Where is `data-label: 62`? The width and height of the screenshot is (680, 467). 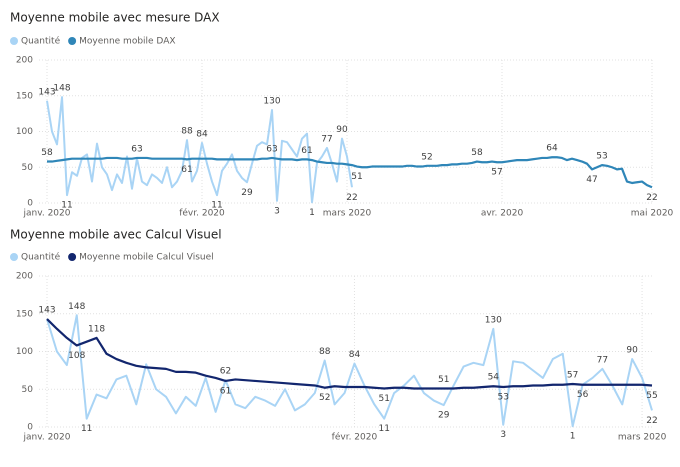
data-label: 62 is located at coordinates (225, 372).